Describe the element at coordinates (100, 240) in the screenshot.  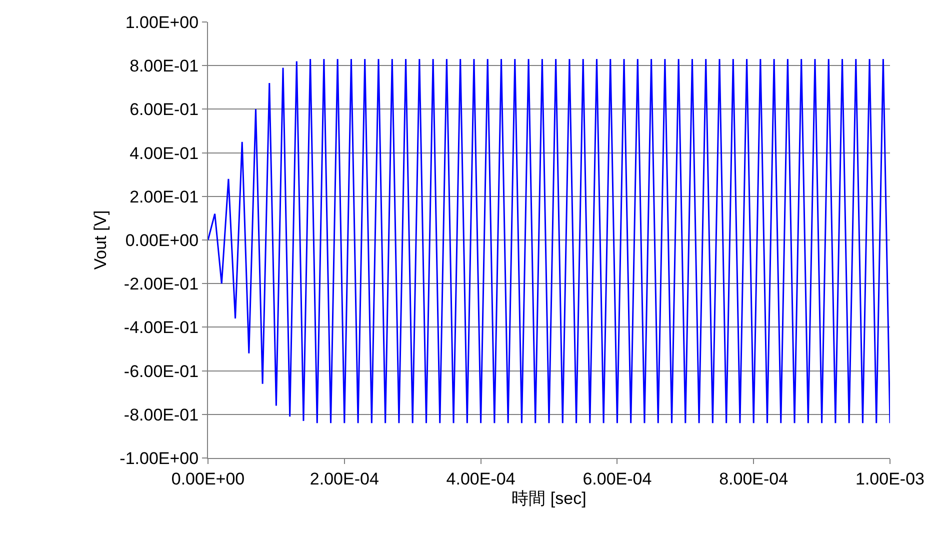
I see `y-axis-title: Vout [V]` at that location.